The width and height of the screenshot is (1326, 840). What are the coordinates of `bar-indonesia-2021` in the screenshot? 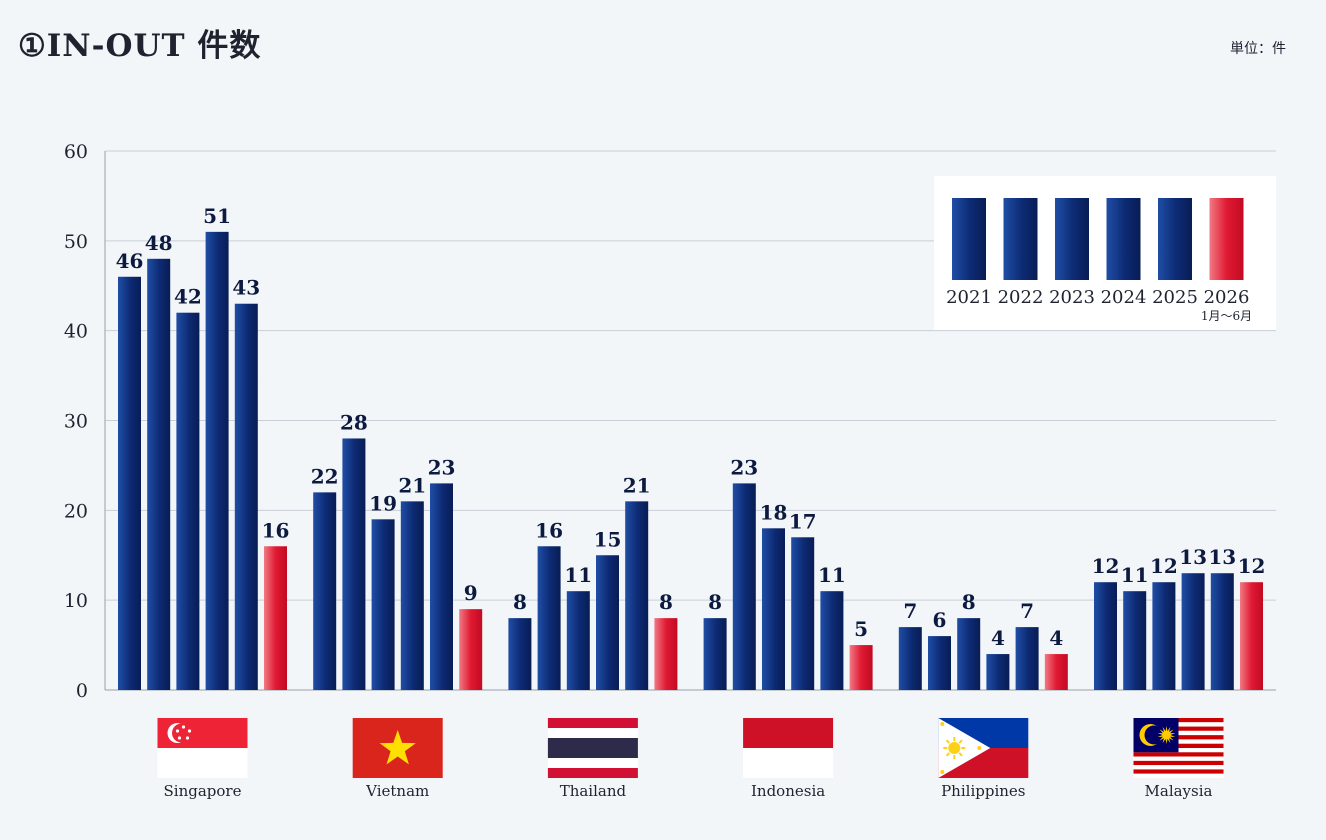 It's located at (715, 654).